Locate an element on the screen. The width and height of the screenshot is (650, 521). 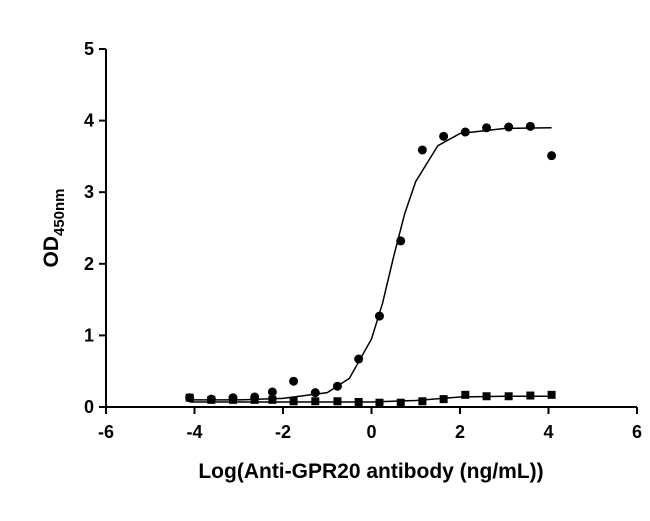
x-axis-title: Log(Anti-GPR20 antibody (ng/mL)) is located at coordinates (370, 471).